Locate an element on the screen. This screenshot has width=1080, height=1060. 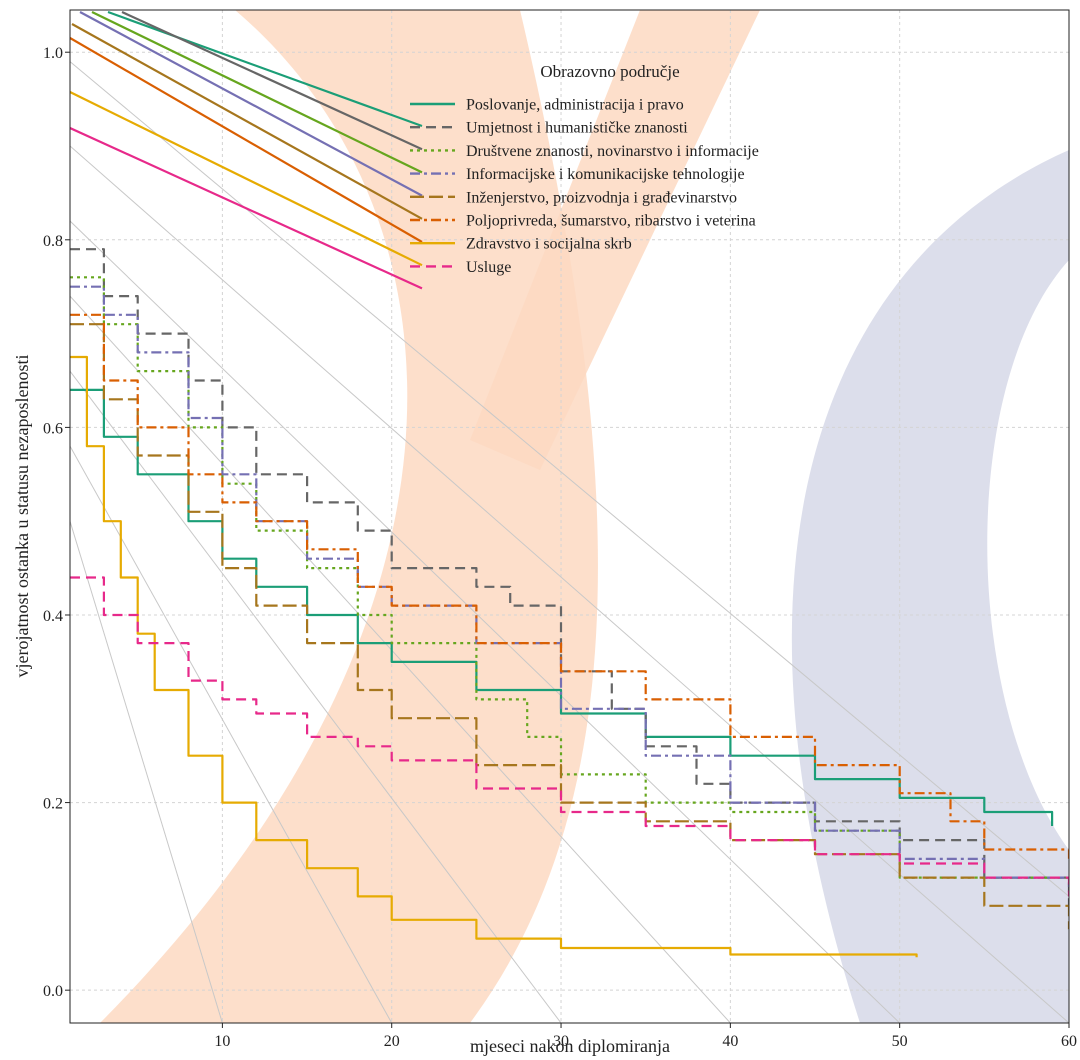
legend-title: Obrazovno područje is located at coordinates (609, 71).